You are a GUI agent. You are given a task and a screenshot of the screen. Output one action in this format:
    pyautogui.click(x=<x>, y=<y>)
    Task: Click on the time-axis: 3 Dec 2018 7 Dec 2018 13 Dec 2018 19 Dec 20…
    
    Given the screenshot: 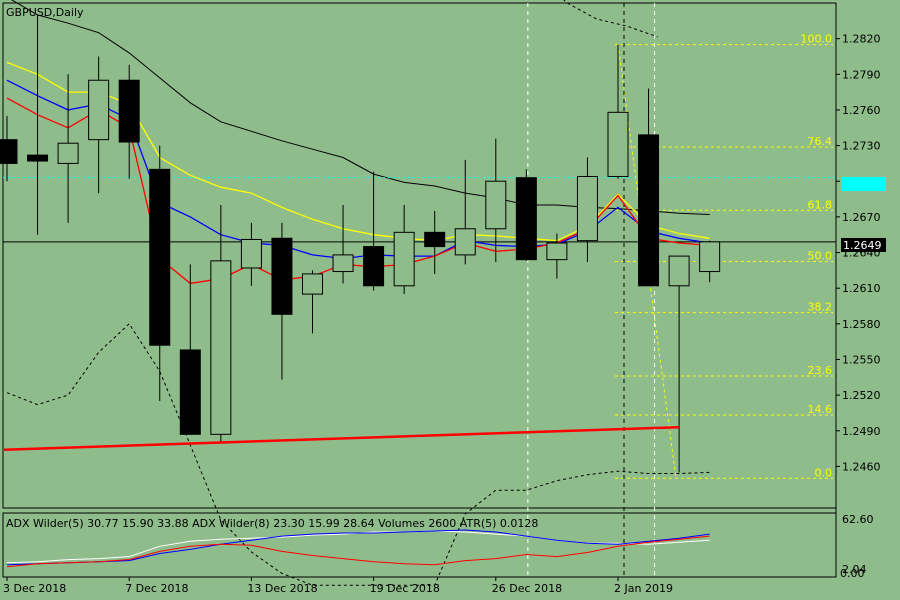 What is the action you would take?
    pyautogui.click(x=338, y=586)
    